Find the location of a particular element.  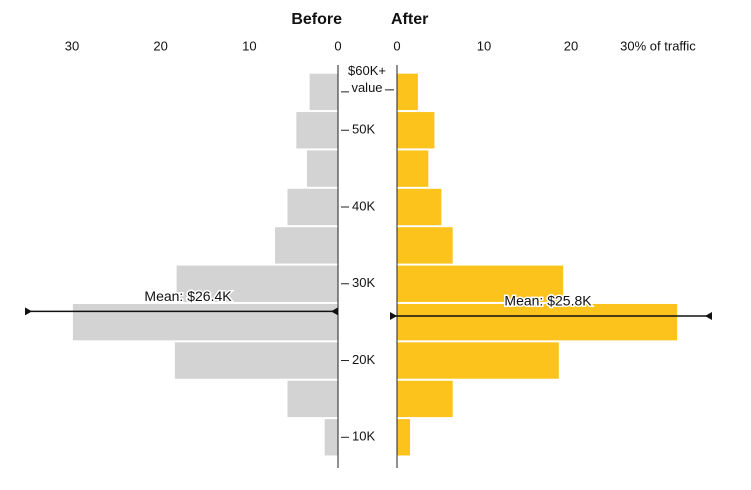

y-tick-label-line: value is located at coordinates (366, 87).